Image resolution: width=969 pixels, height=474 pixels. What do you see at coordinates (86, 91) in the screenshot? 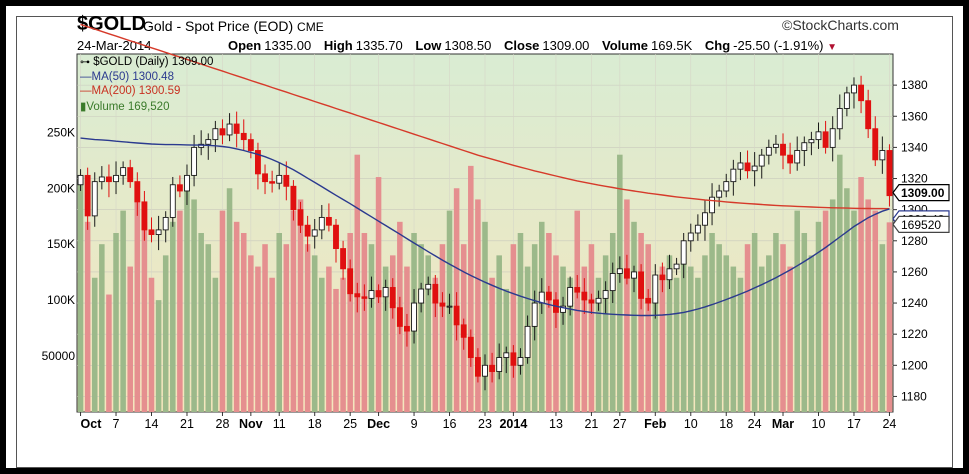
I see `ma200-legend-icon: —` at bounding box center [86, 91].